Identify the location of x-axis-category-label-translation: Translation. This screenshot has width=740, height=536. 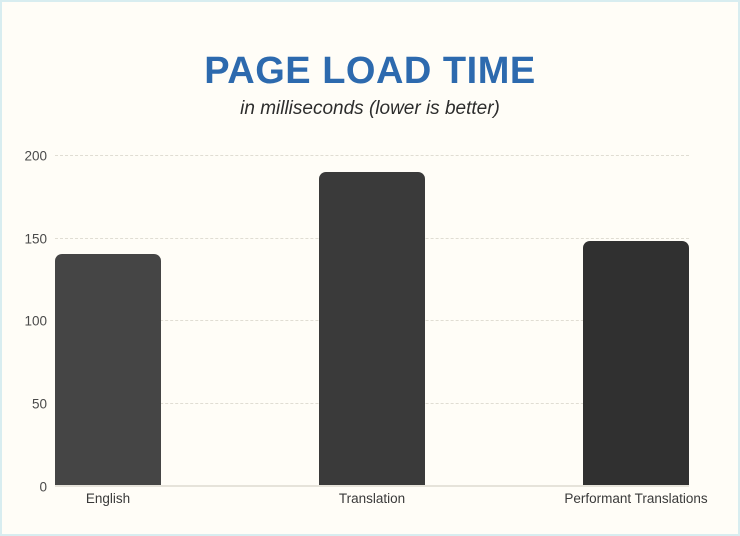
(372, 498).